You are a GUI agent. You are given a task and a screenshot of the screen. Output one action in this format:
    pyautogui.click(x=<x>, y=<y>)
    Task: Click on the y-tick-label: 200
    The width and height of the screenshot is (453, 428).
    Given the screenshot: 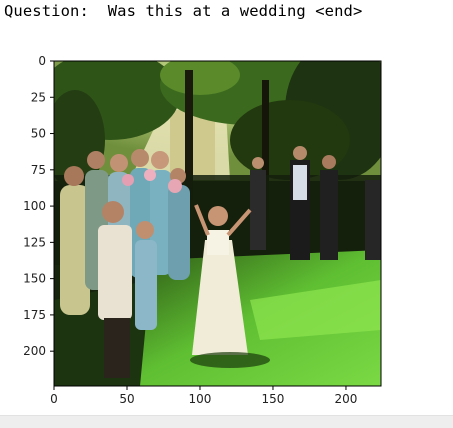 What is the action you would take?
    pyautogui.click(x=34, y=351)
    